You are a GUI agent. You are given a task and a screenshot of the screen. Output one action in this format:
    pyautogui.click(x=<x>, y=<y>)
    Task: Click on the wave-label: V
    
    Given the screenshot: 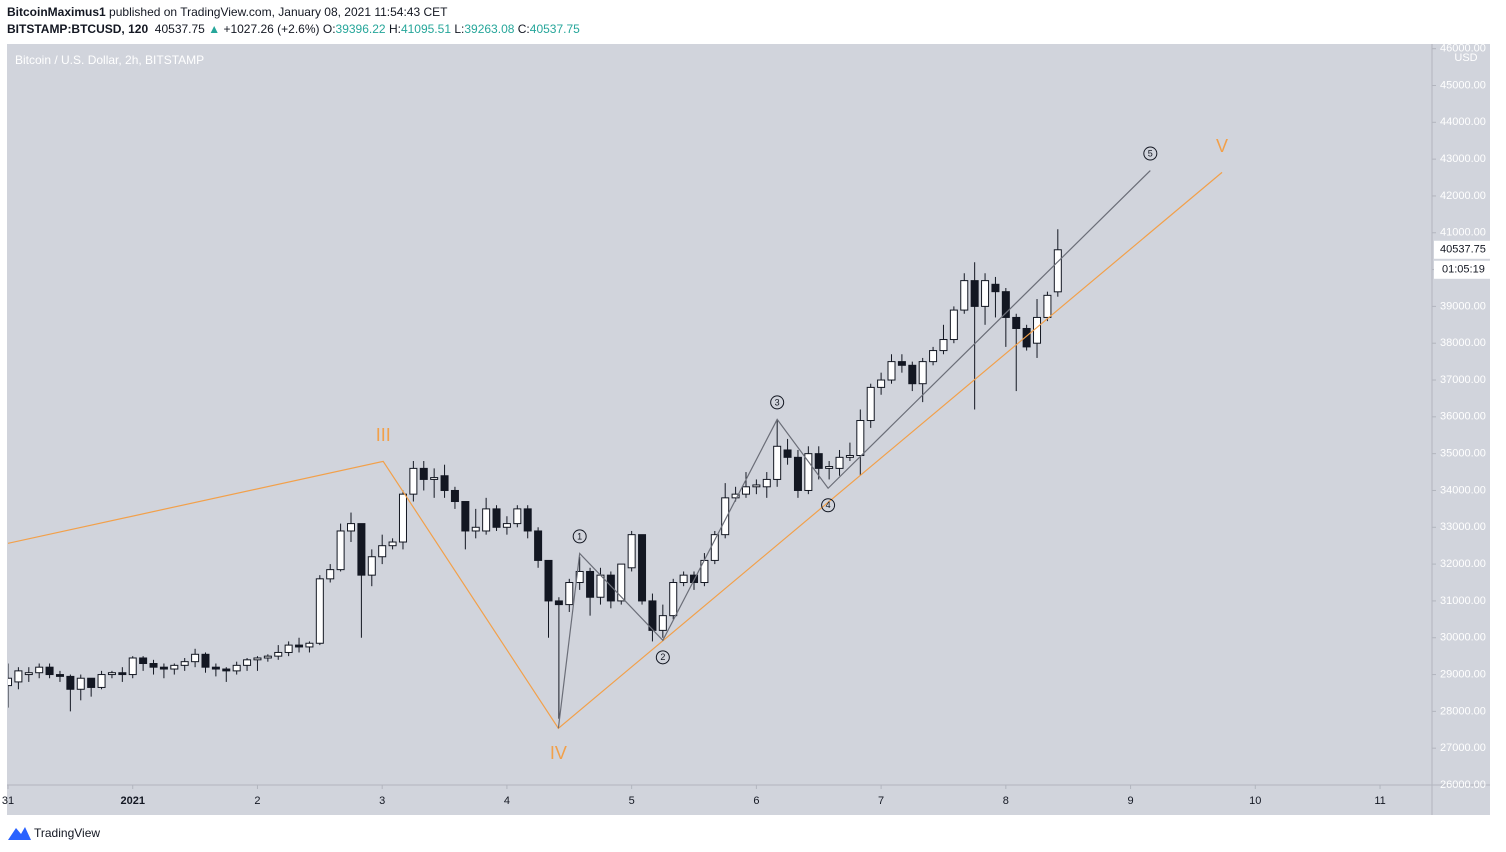 What is the action you would take?
    pyautogui.click(x=1222, y=146)
    